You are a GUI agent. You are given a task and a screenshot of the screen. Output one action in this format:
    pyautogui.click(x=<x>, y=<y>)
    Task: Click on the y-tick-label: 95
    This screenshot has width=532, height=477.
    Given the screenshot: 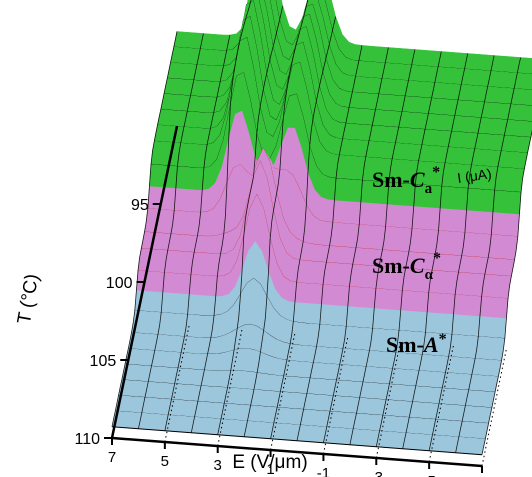 What is the action you would take?
    pyautogui.click(x=140, y=205)
    